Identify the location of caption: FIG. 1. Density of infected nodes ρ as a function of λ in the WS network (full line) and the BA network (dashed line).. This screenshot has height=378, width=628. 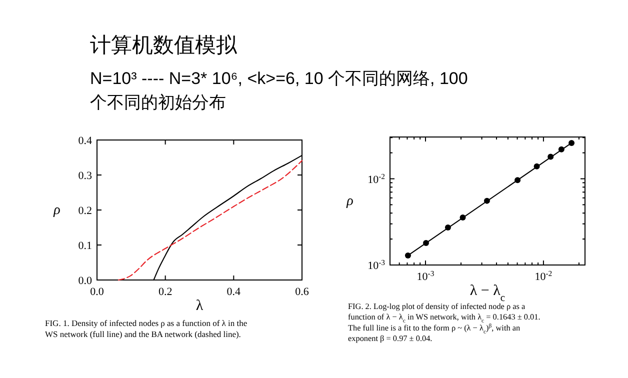
(146, 328).